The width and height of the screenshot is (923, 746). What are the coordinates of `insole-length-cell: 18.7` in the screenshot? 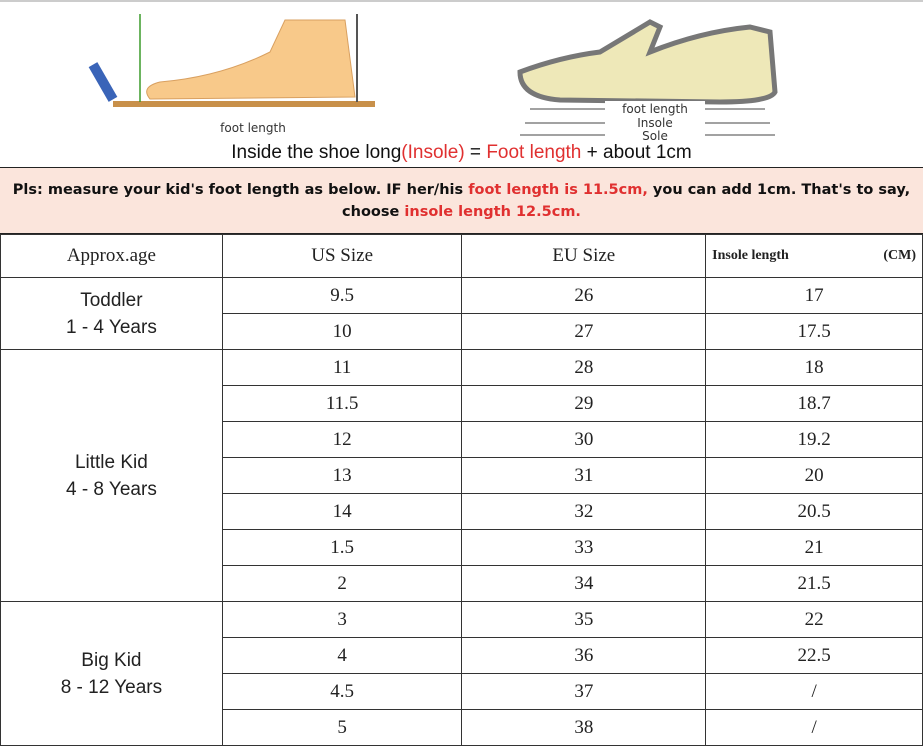 It's located at (814, 403).